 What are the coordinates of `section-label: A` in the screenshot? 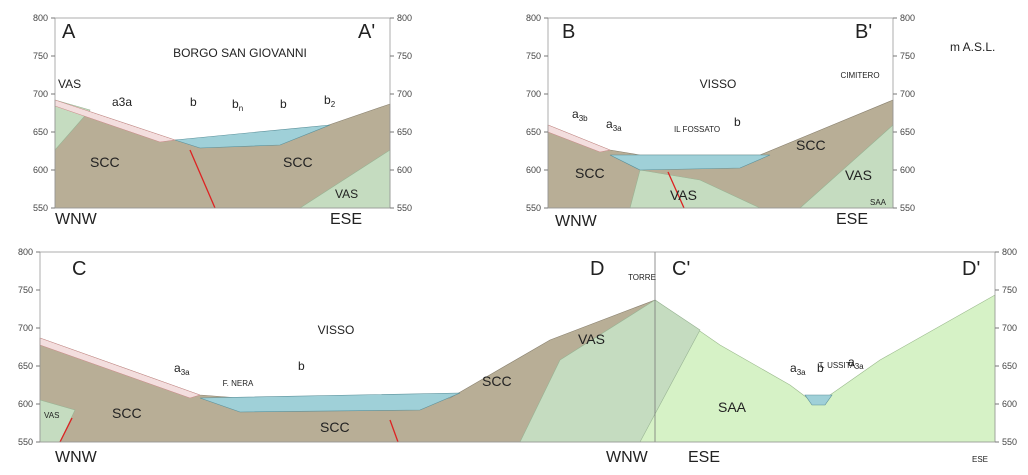 It's located at (69, 32).